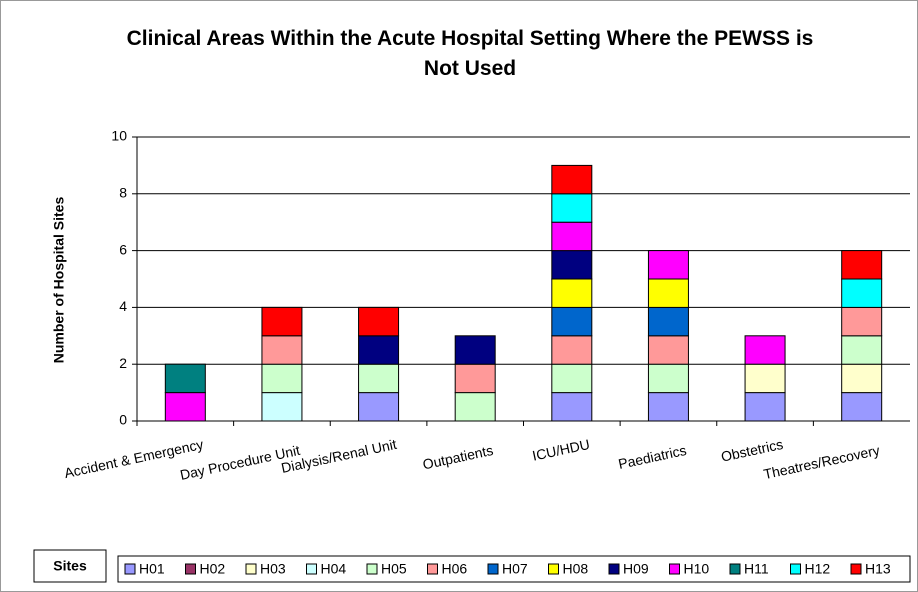 The width and height of the screenshot is (918, 592). What do you see at coordinates (636, 569) in the screenshot?
I see `legend-label: H09` at bounding box center [636, 569].